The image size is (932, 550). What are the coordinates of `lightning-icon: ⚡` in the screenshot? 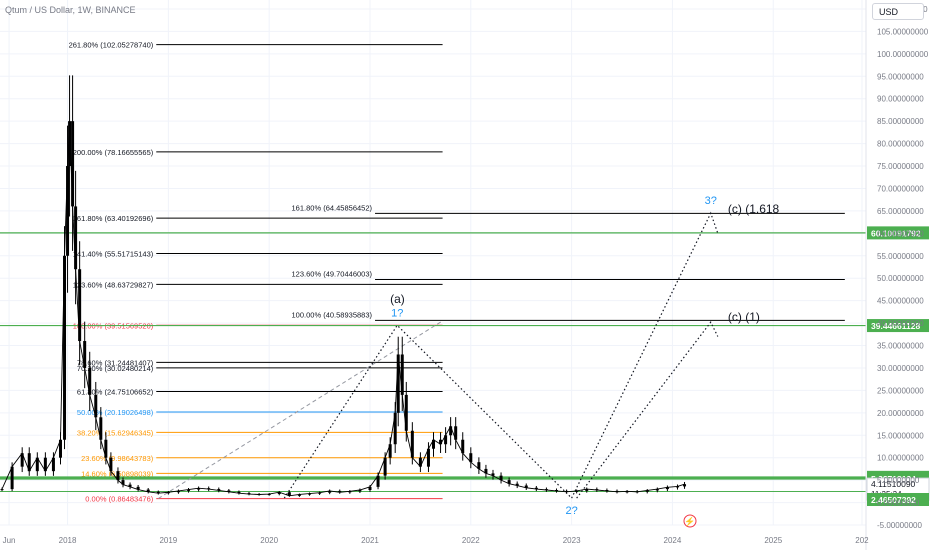 It's located at (690, 521).